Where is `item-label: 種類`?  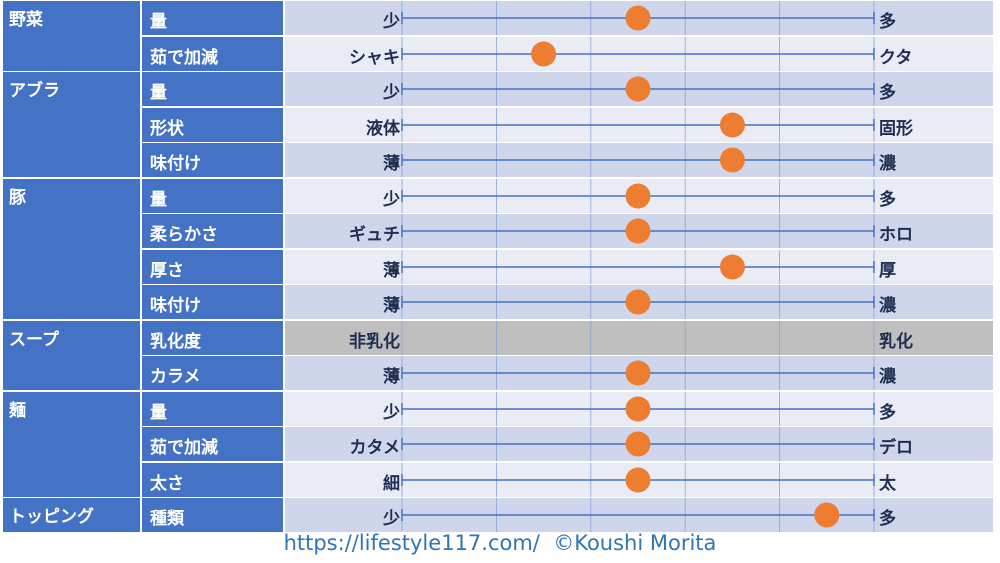
item-label: 種類 is located at coordinates (167, 519).